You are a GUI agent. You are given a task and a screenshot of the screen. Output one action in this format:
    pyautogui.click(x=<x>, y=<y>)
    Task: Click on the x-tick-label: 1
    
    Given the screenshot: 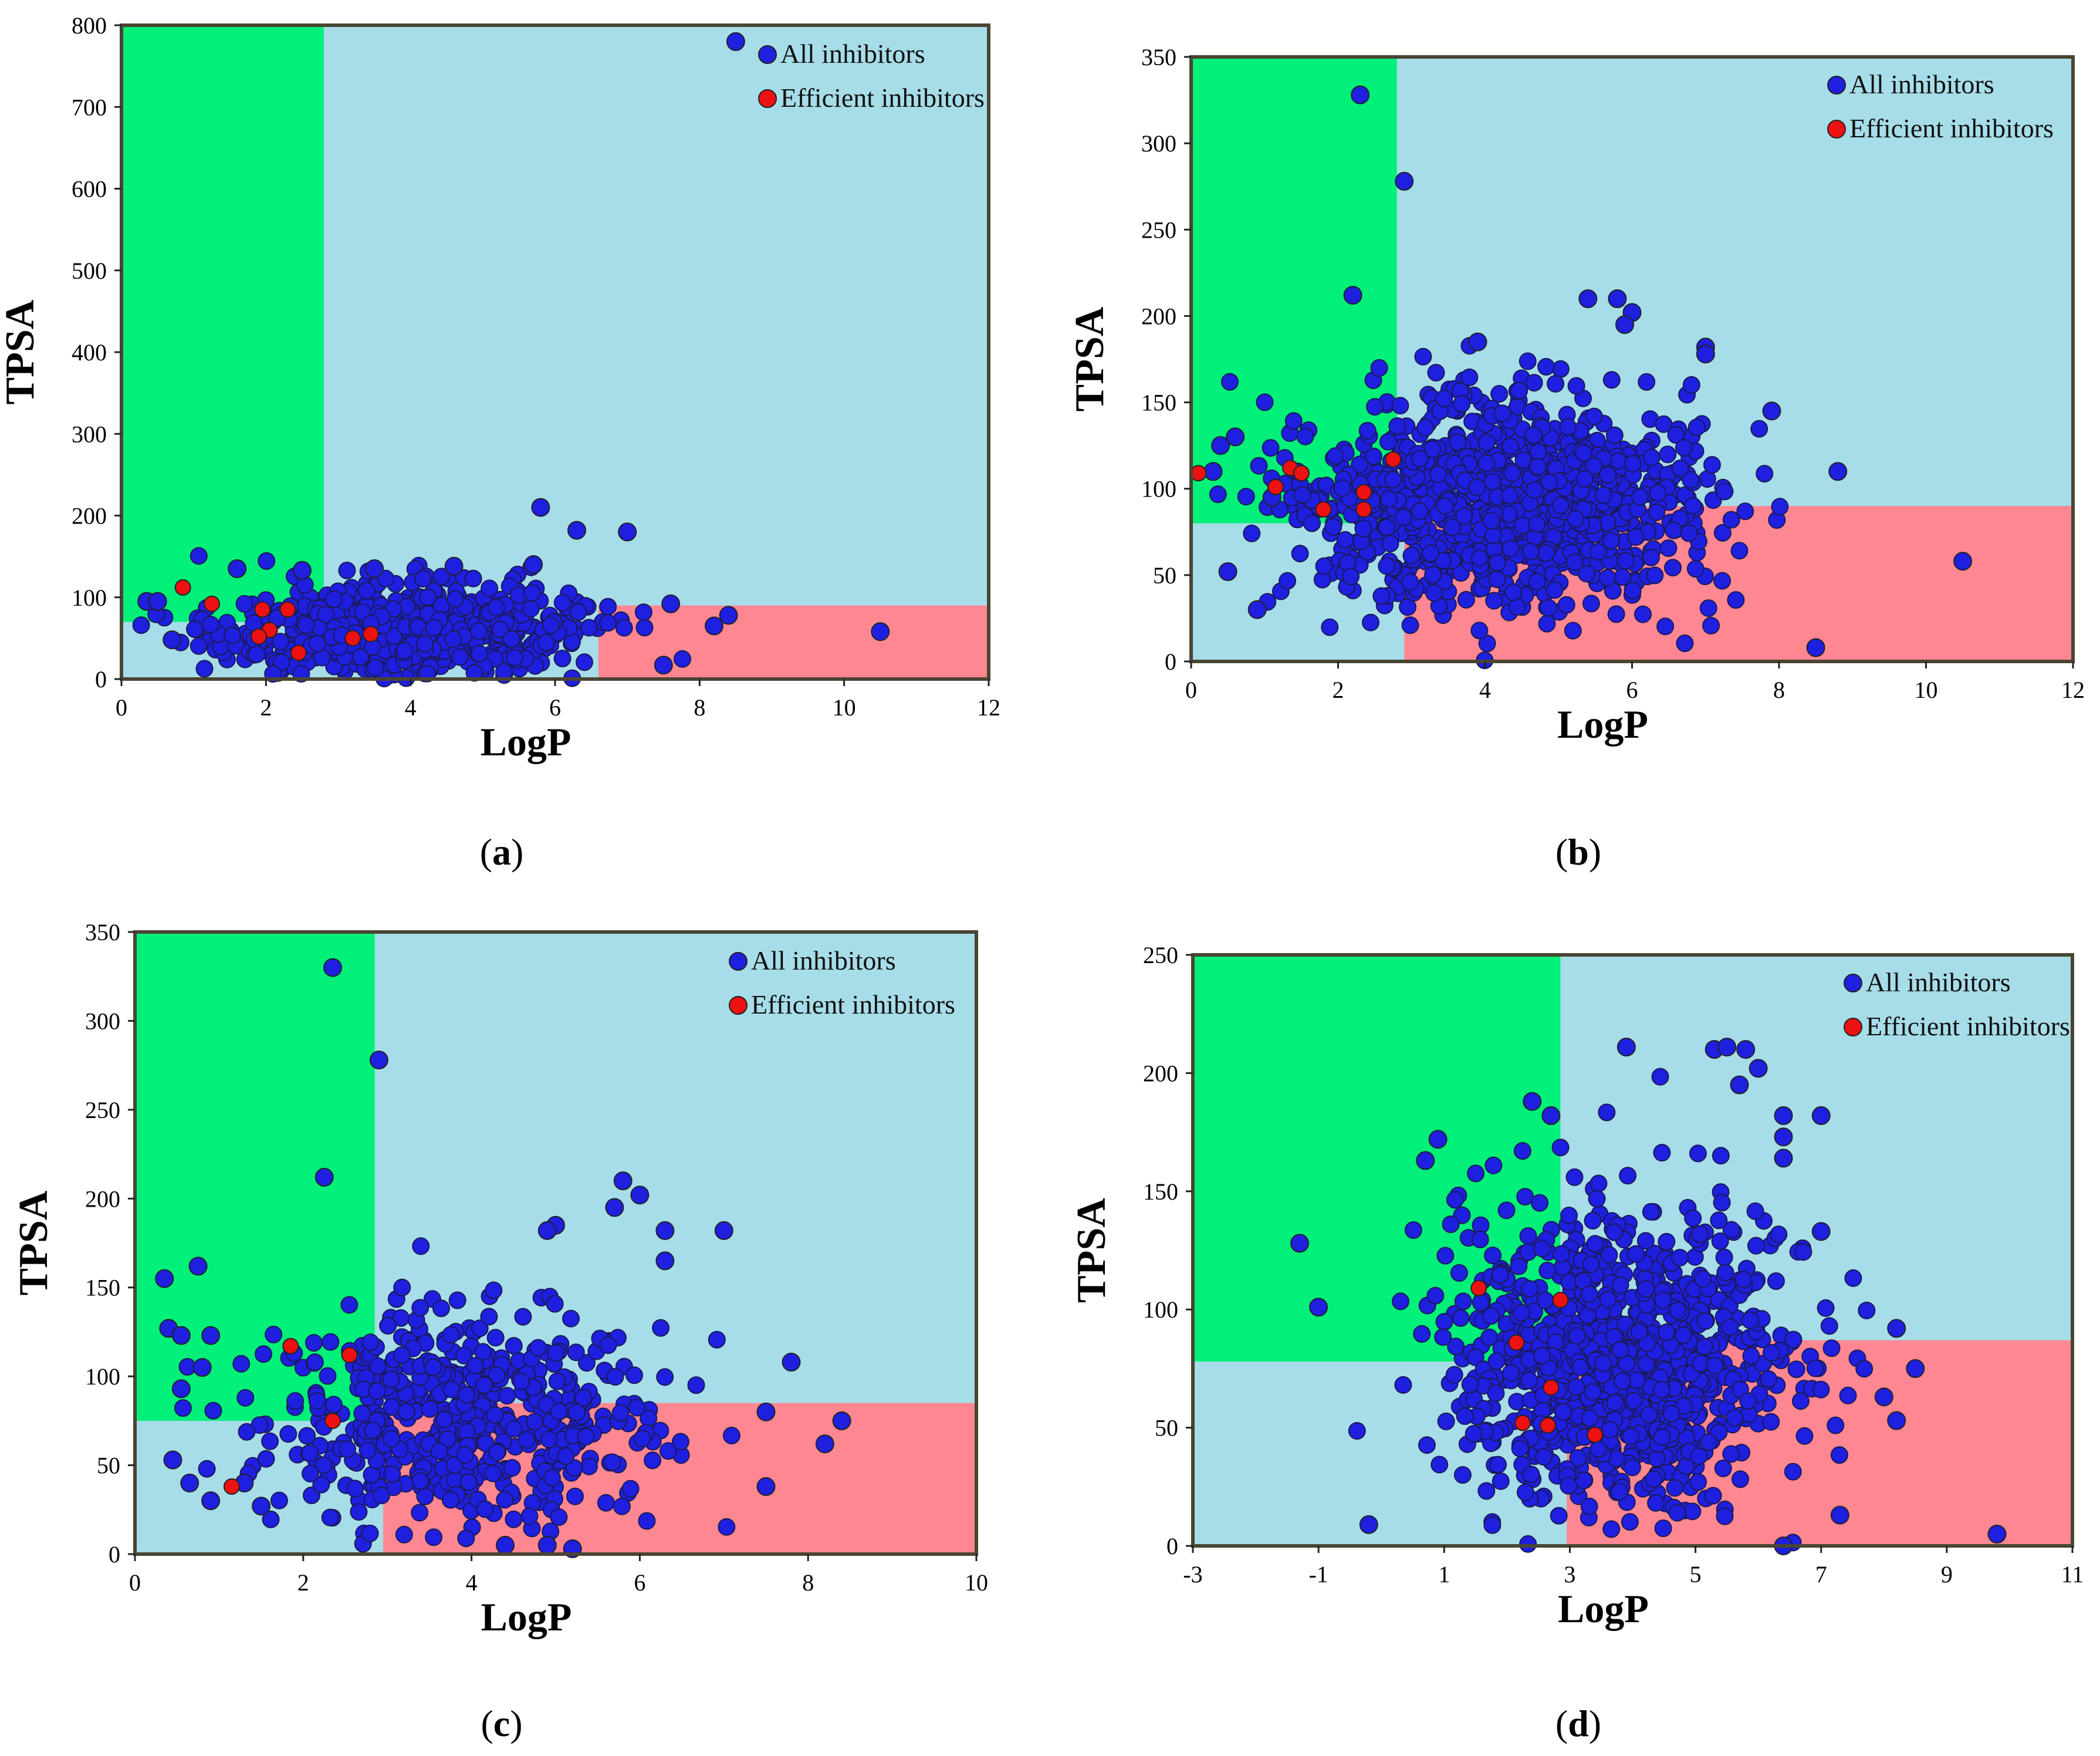 What is the action you would take?
    pyautogui.click(x=1444, y=1574)
    